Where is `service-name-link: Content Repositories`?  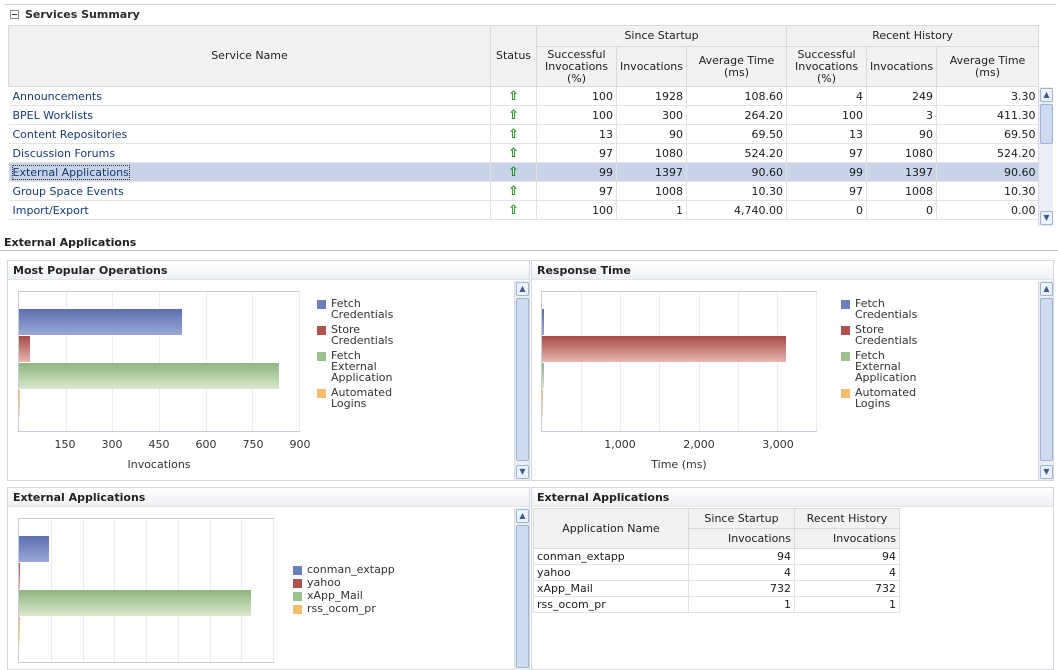
service-name-link: Content Repositories is located at coordinates (249, 134).